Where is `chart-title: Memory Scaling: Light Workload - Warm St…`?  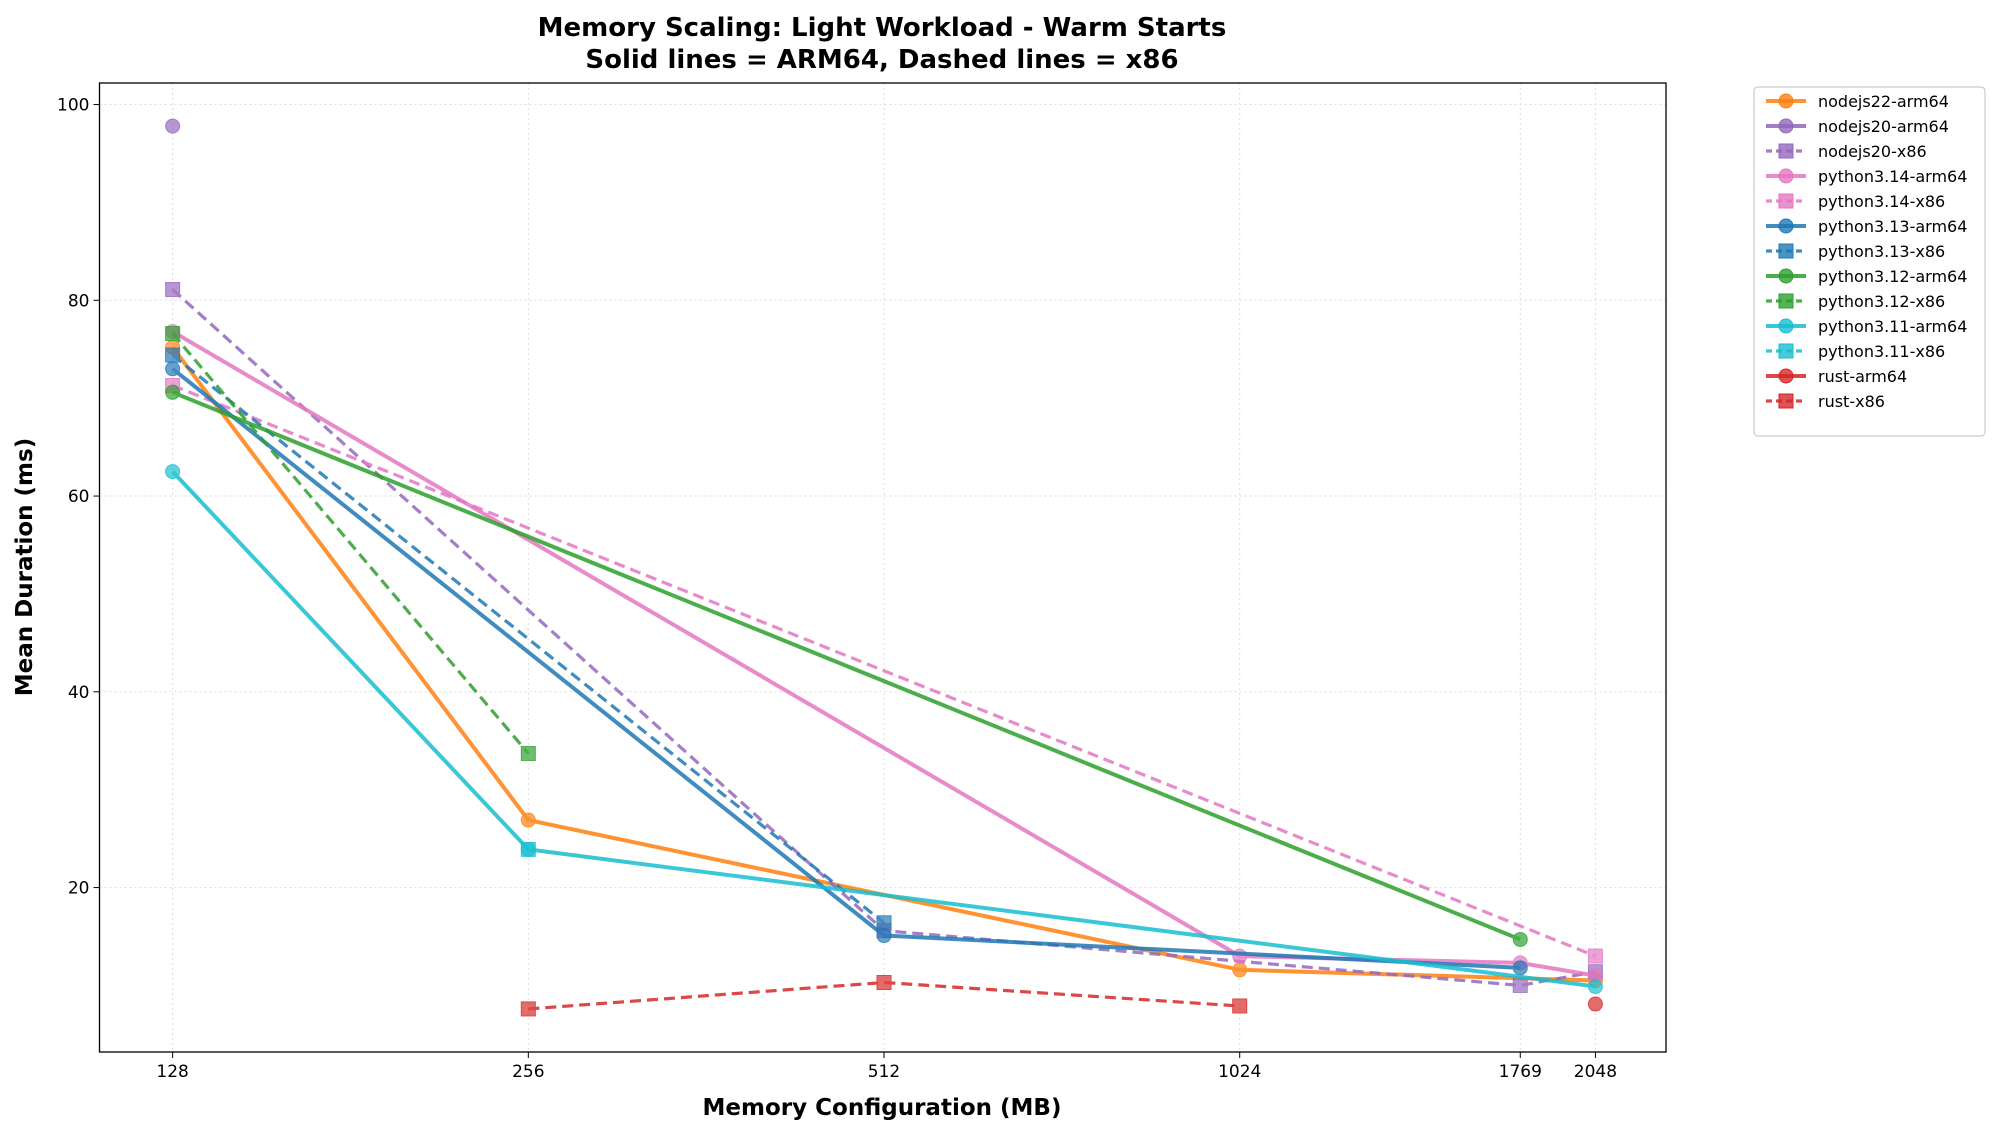 chart-title: Memory Scaling: Light Workload - Warm St… is located at coordinates (882, 28).